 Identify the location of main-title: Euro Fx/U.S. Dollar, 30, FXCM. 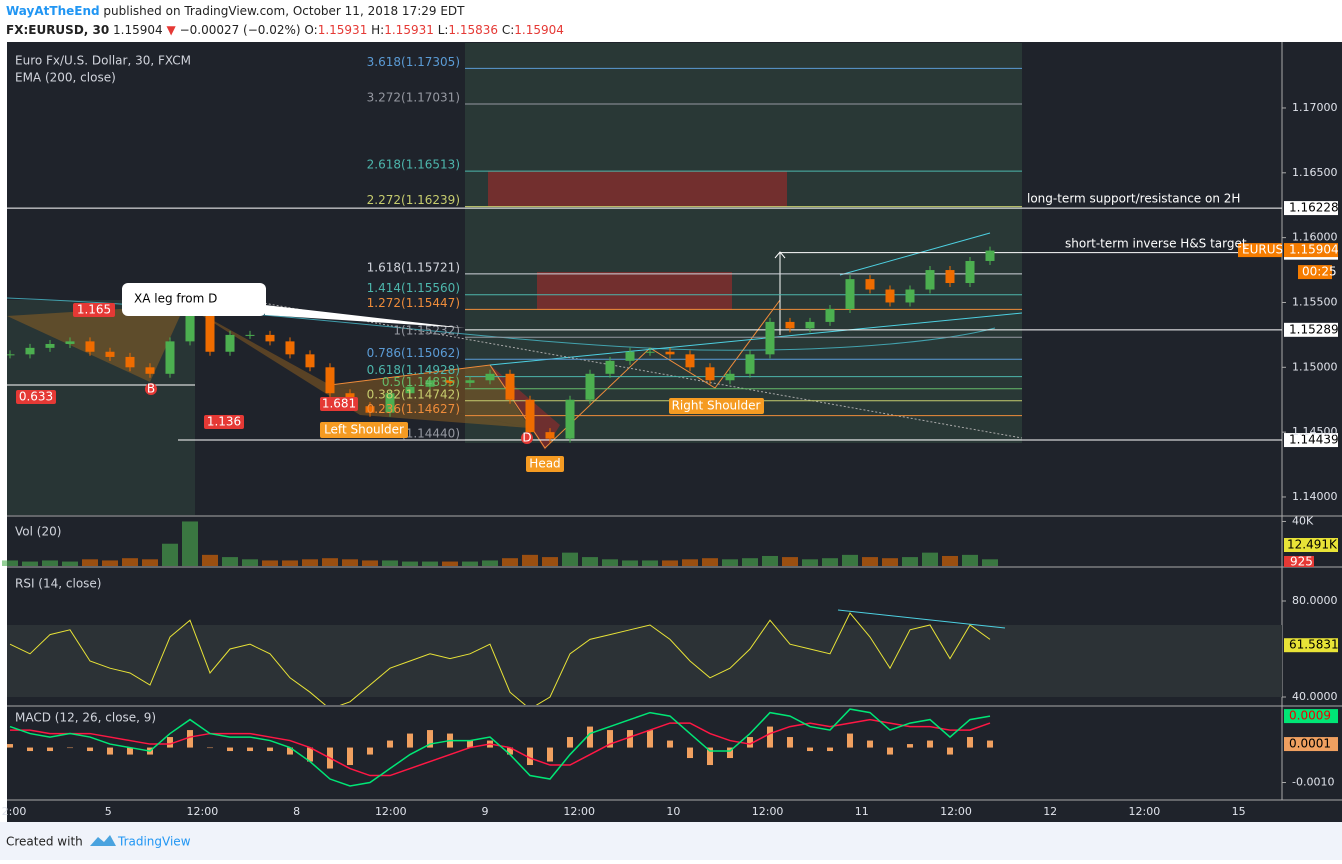
(103, 61).